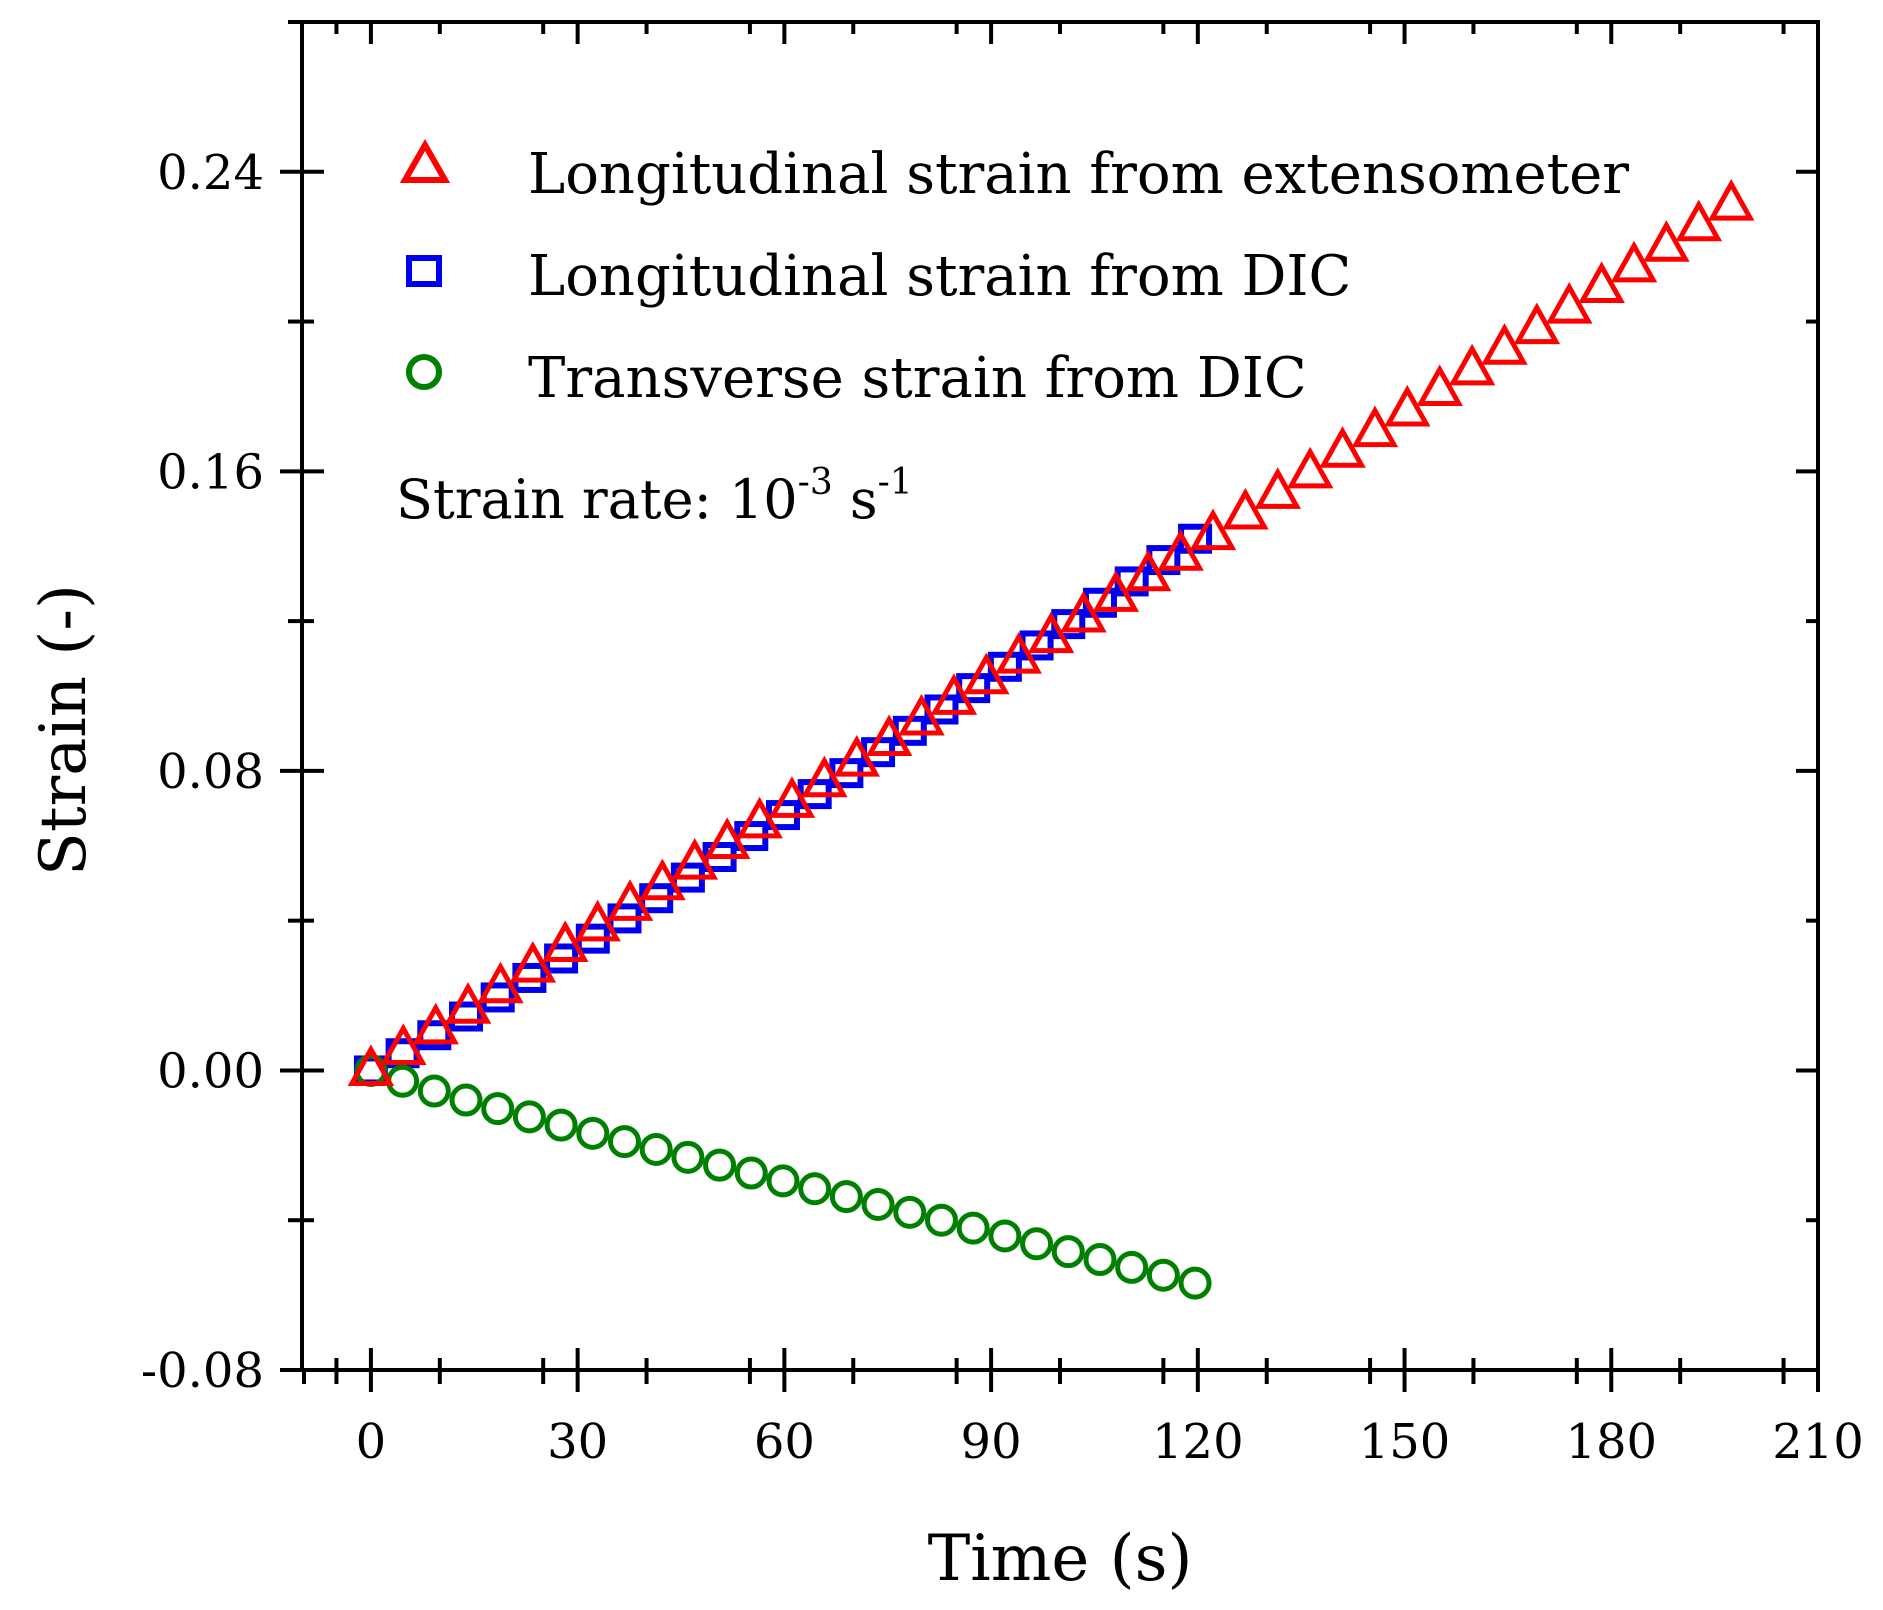 The image size is (1883, 1610). I want to click on x-tick-label: 180, so click(1611, 1442).